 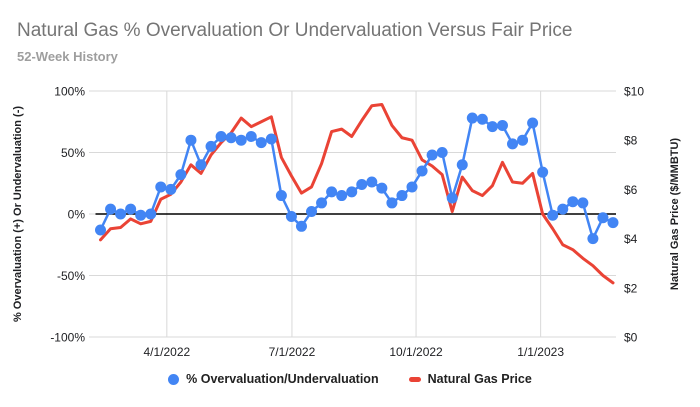 I want to click on left-axis-tick-label: 100%, so click(x=69, y=92).